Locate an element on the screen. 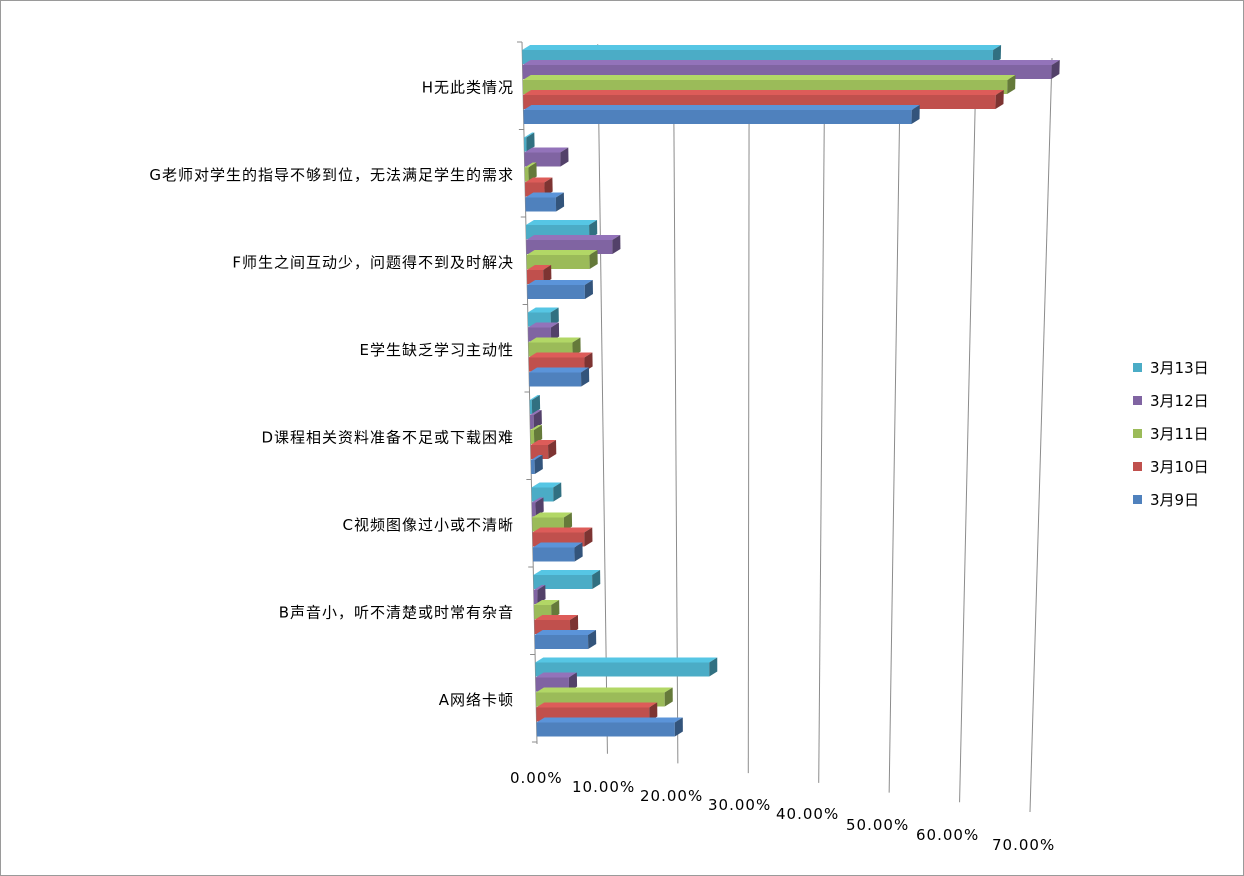  legend-label: 3月13日 is located at coordinates (1179, 368).